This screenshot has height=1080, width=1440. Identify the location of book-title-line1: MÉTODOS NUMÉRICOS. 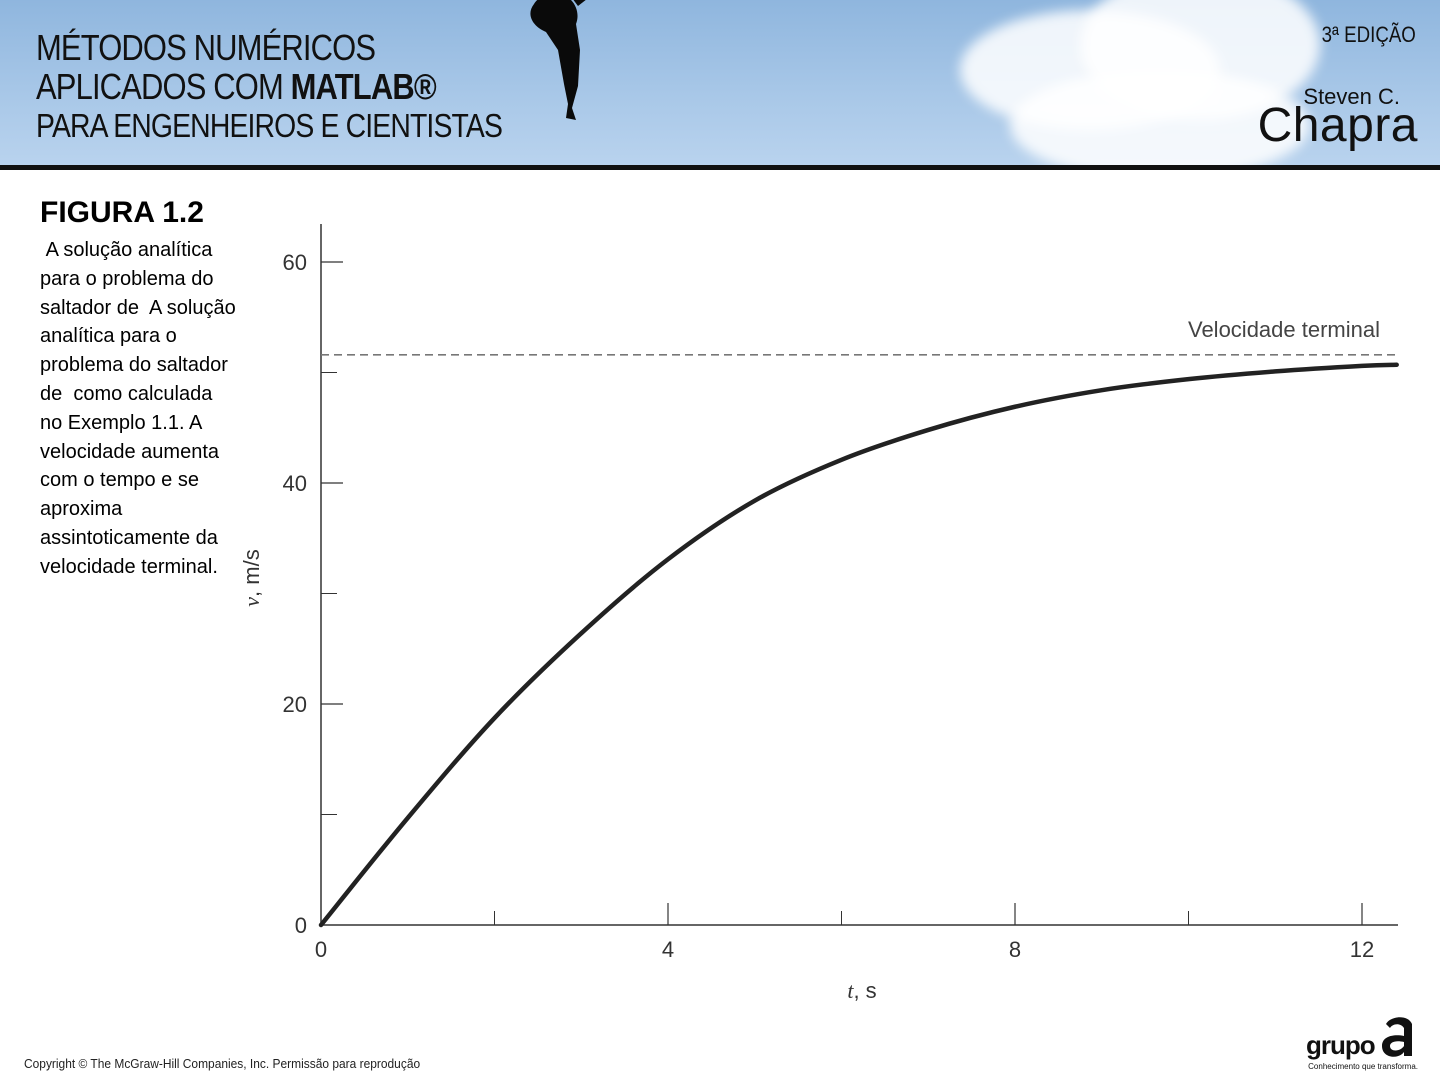
(206, 47).